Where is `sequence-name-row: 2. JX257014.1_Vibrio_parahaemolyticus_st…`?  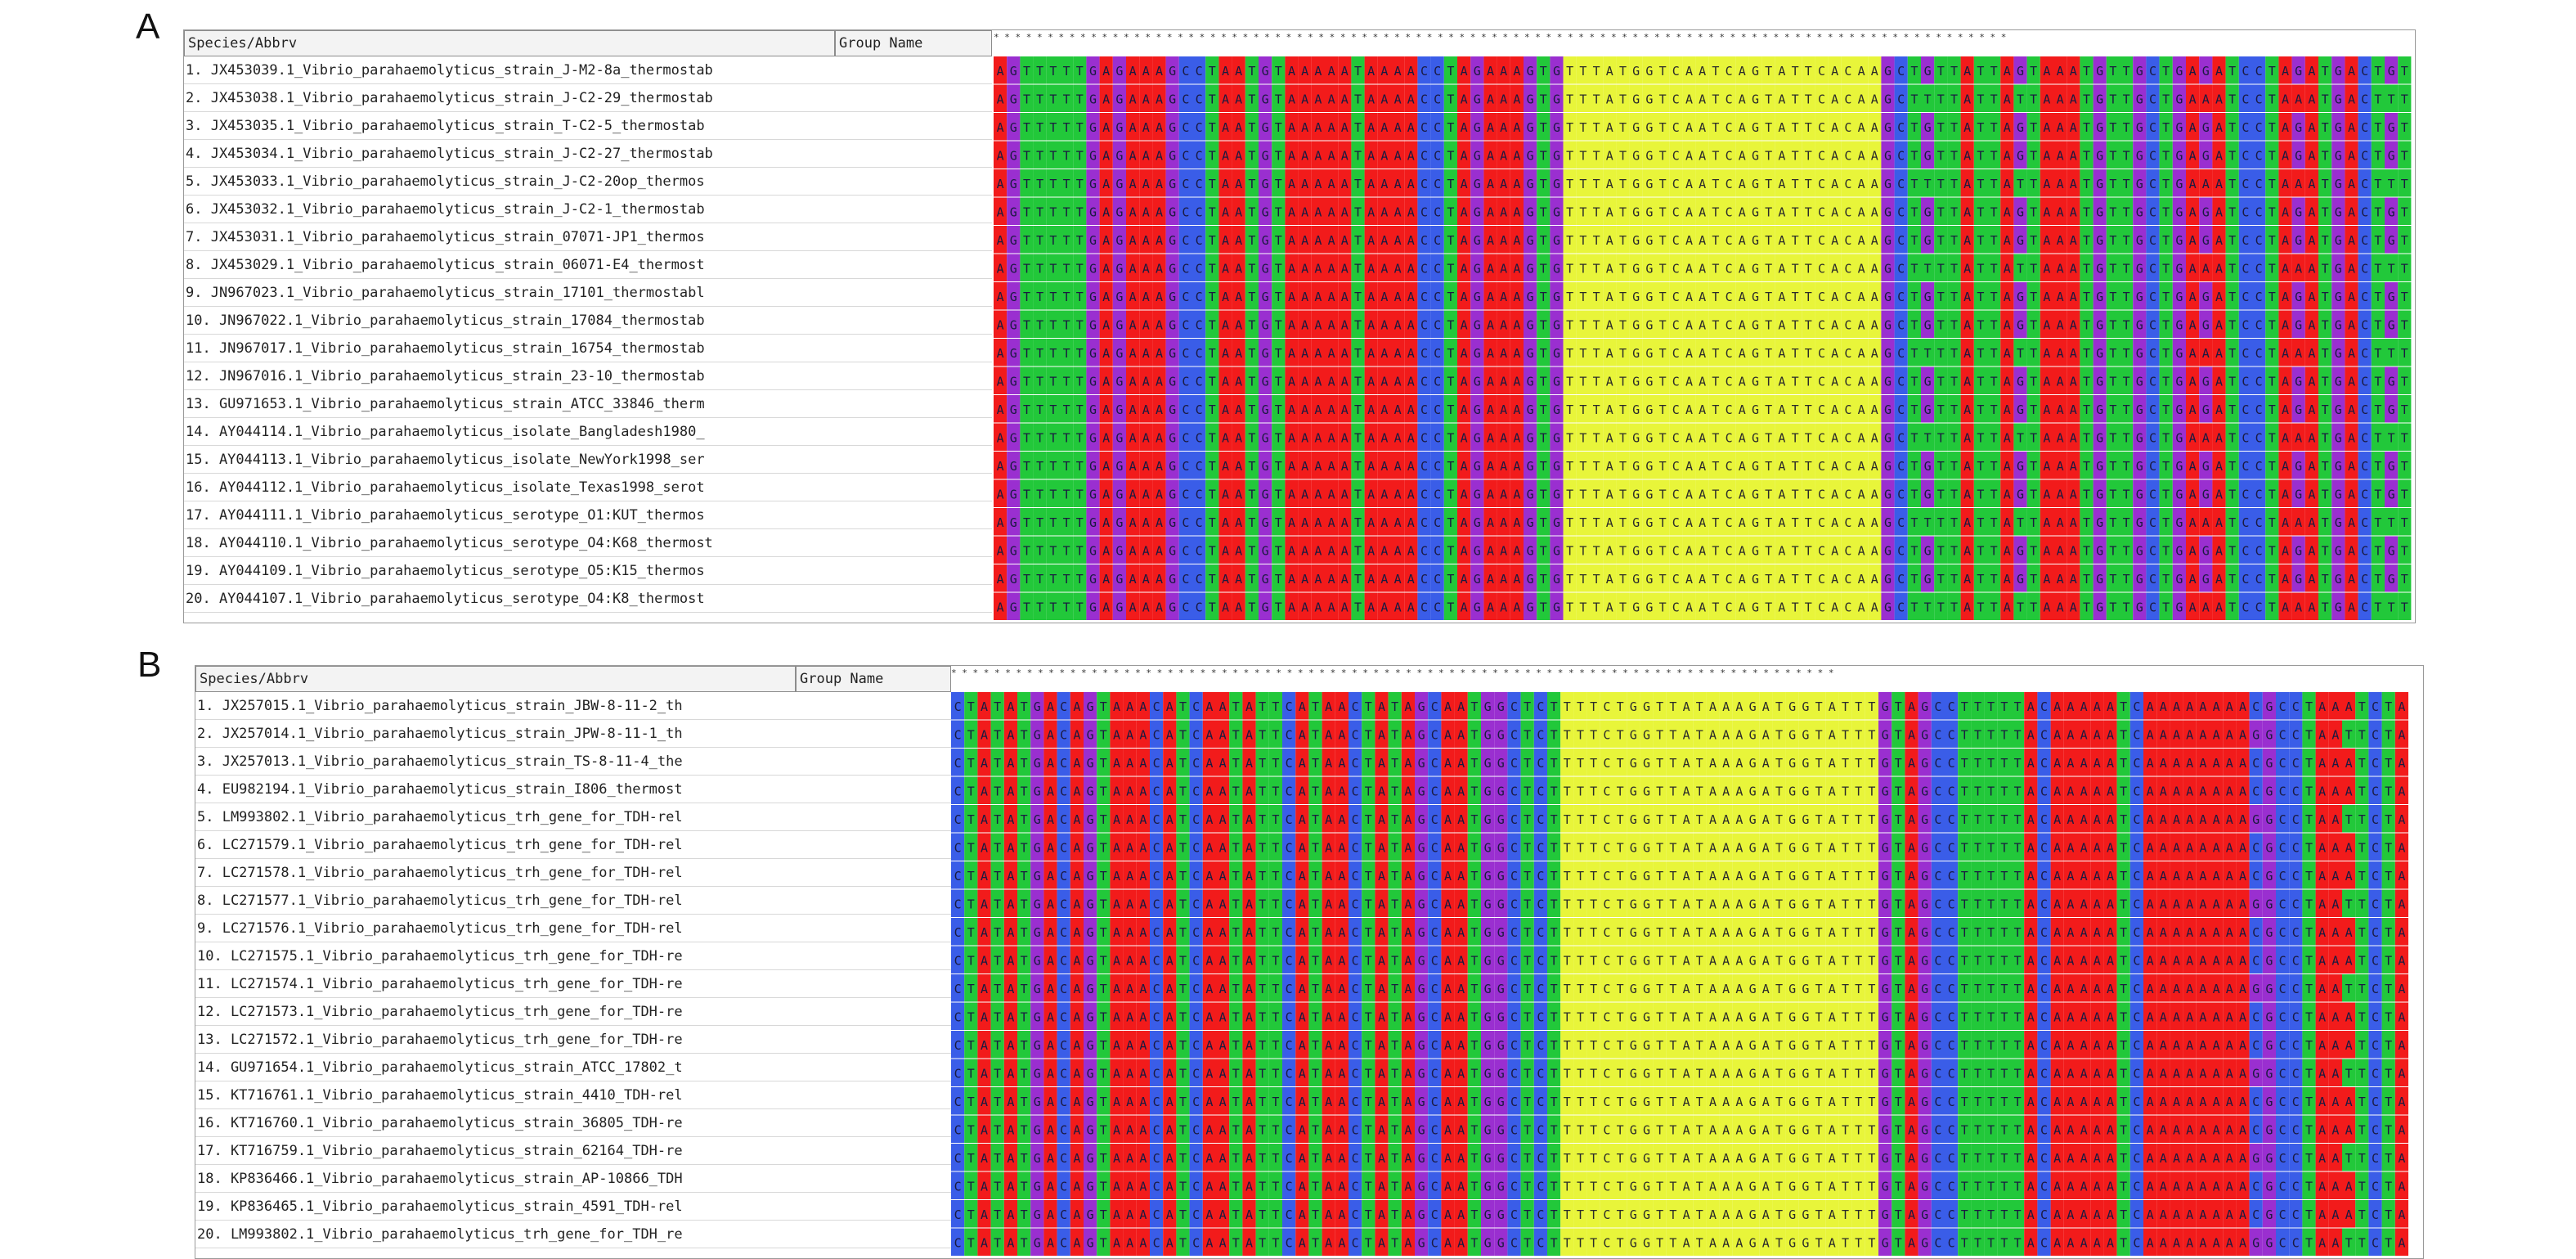
sequence-name-row: 2. JX257014.1_Vibrio_parahaemolyticus_st… is located at coordinates (495, 734).